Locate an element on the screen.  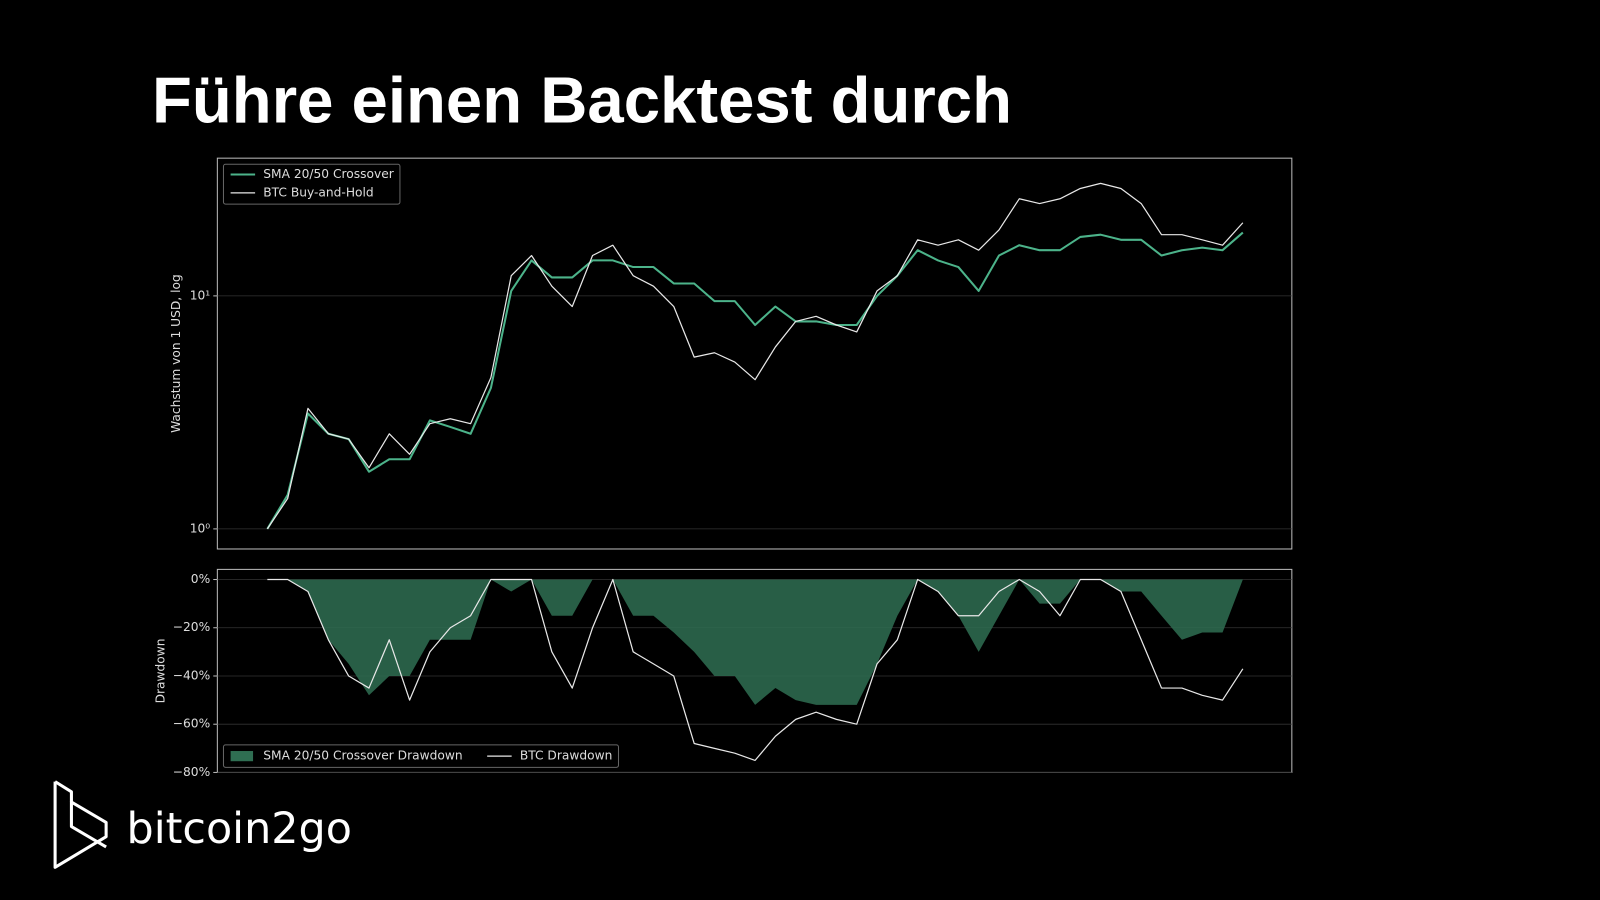
legend-label: SMA 20/50 Crossover Drawdown is located at coordinates (362, 756).